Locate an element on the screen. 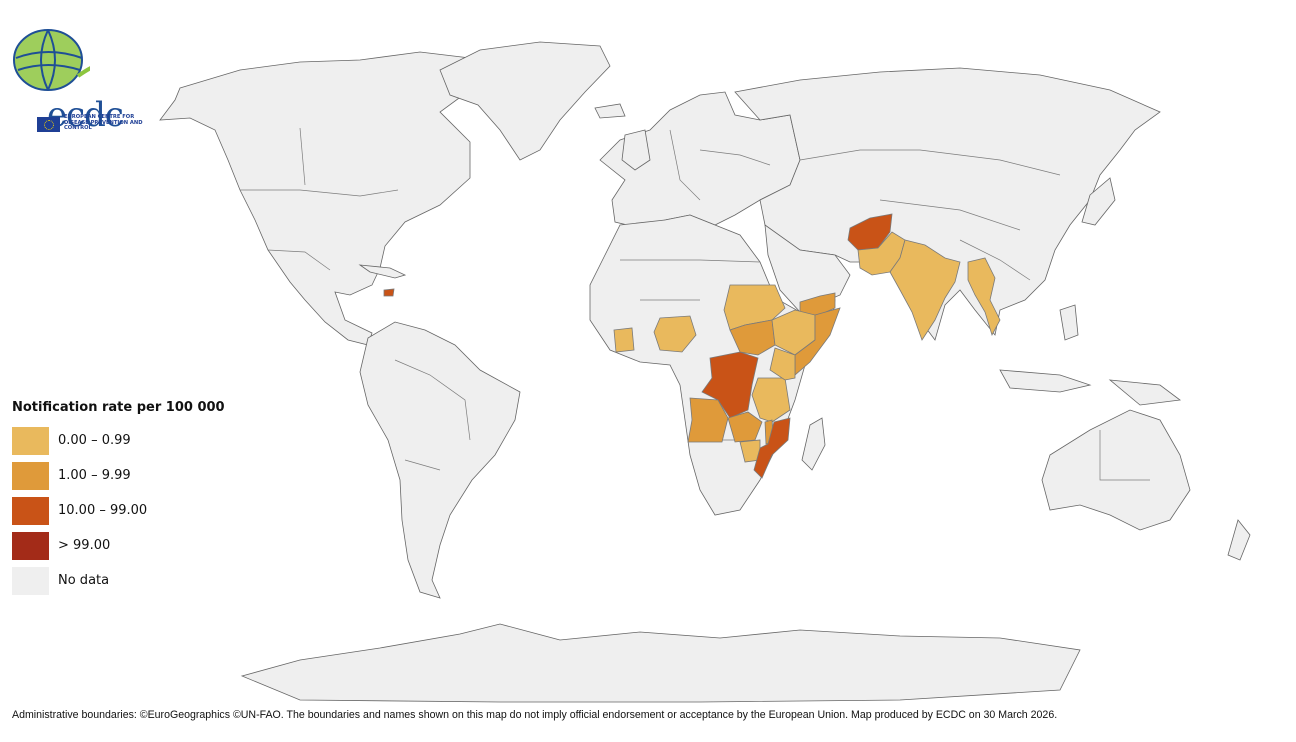 The image size is (1296, 742). legend-label: > 99.00 is located at coordinates (84, 545).